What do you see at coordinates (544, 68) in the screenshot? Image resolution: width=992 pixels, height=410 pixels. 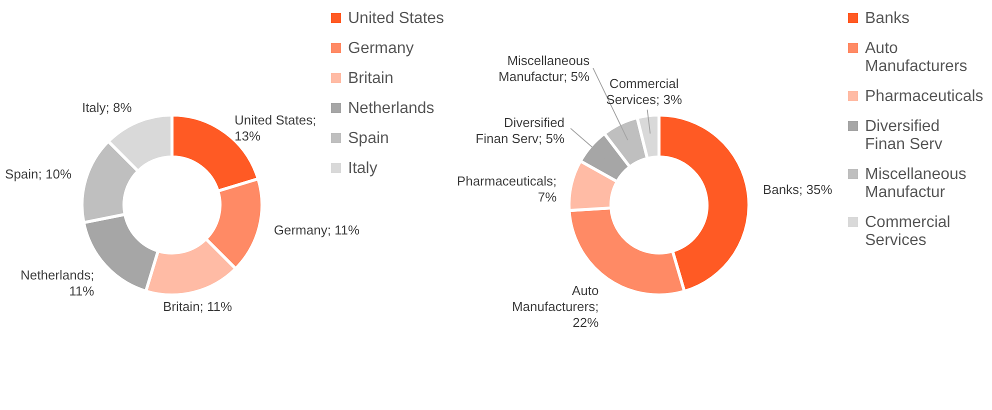 I see `data-label: Miscellaneous Manufactur; 5%` at bounding box center [544, 68].